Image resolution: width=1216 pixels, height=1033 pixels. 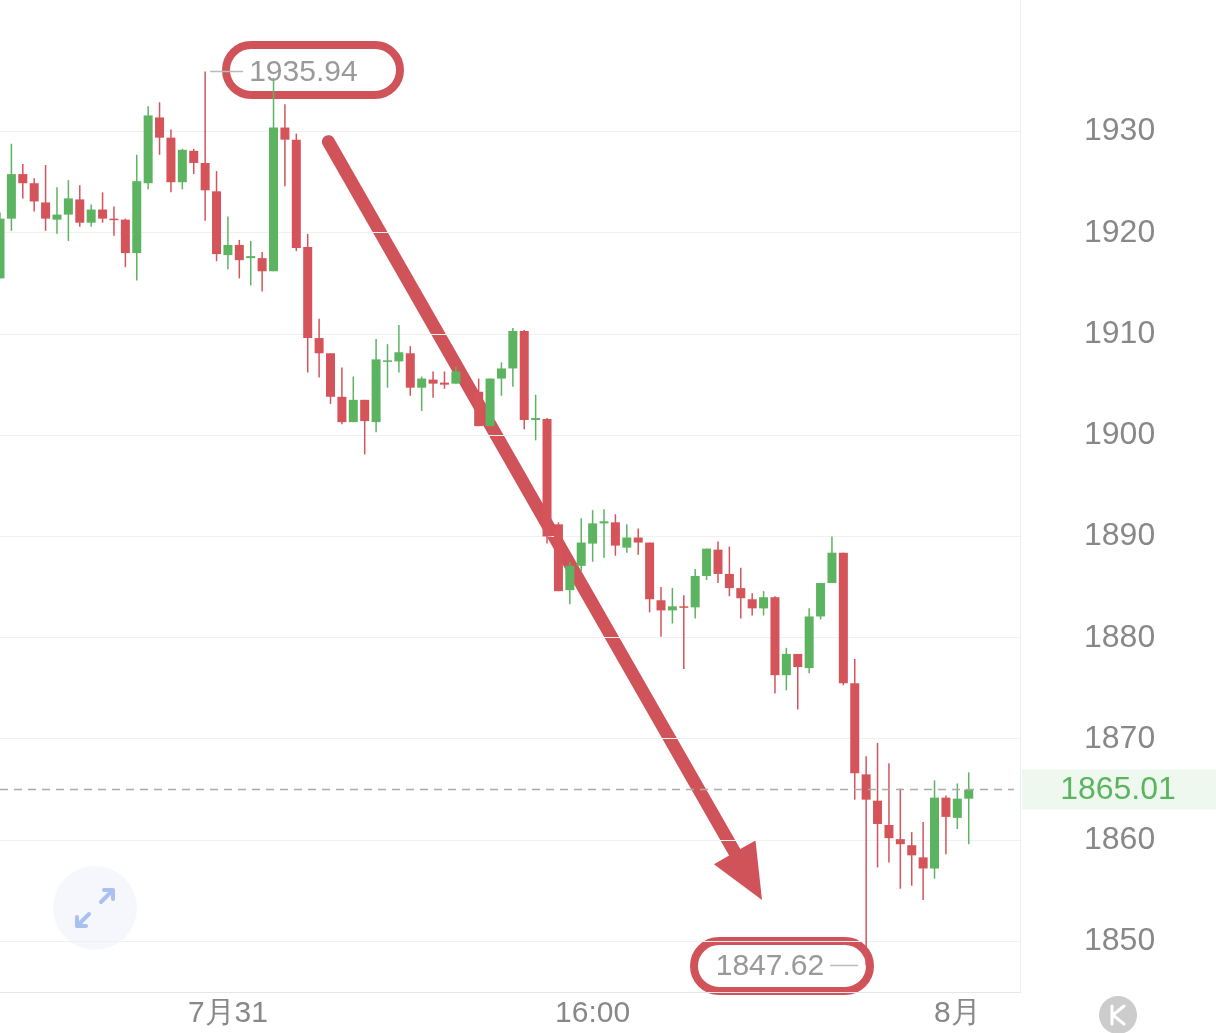 I want to click on x-tick-label: 8月, so click(x=957, y=1012).